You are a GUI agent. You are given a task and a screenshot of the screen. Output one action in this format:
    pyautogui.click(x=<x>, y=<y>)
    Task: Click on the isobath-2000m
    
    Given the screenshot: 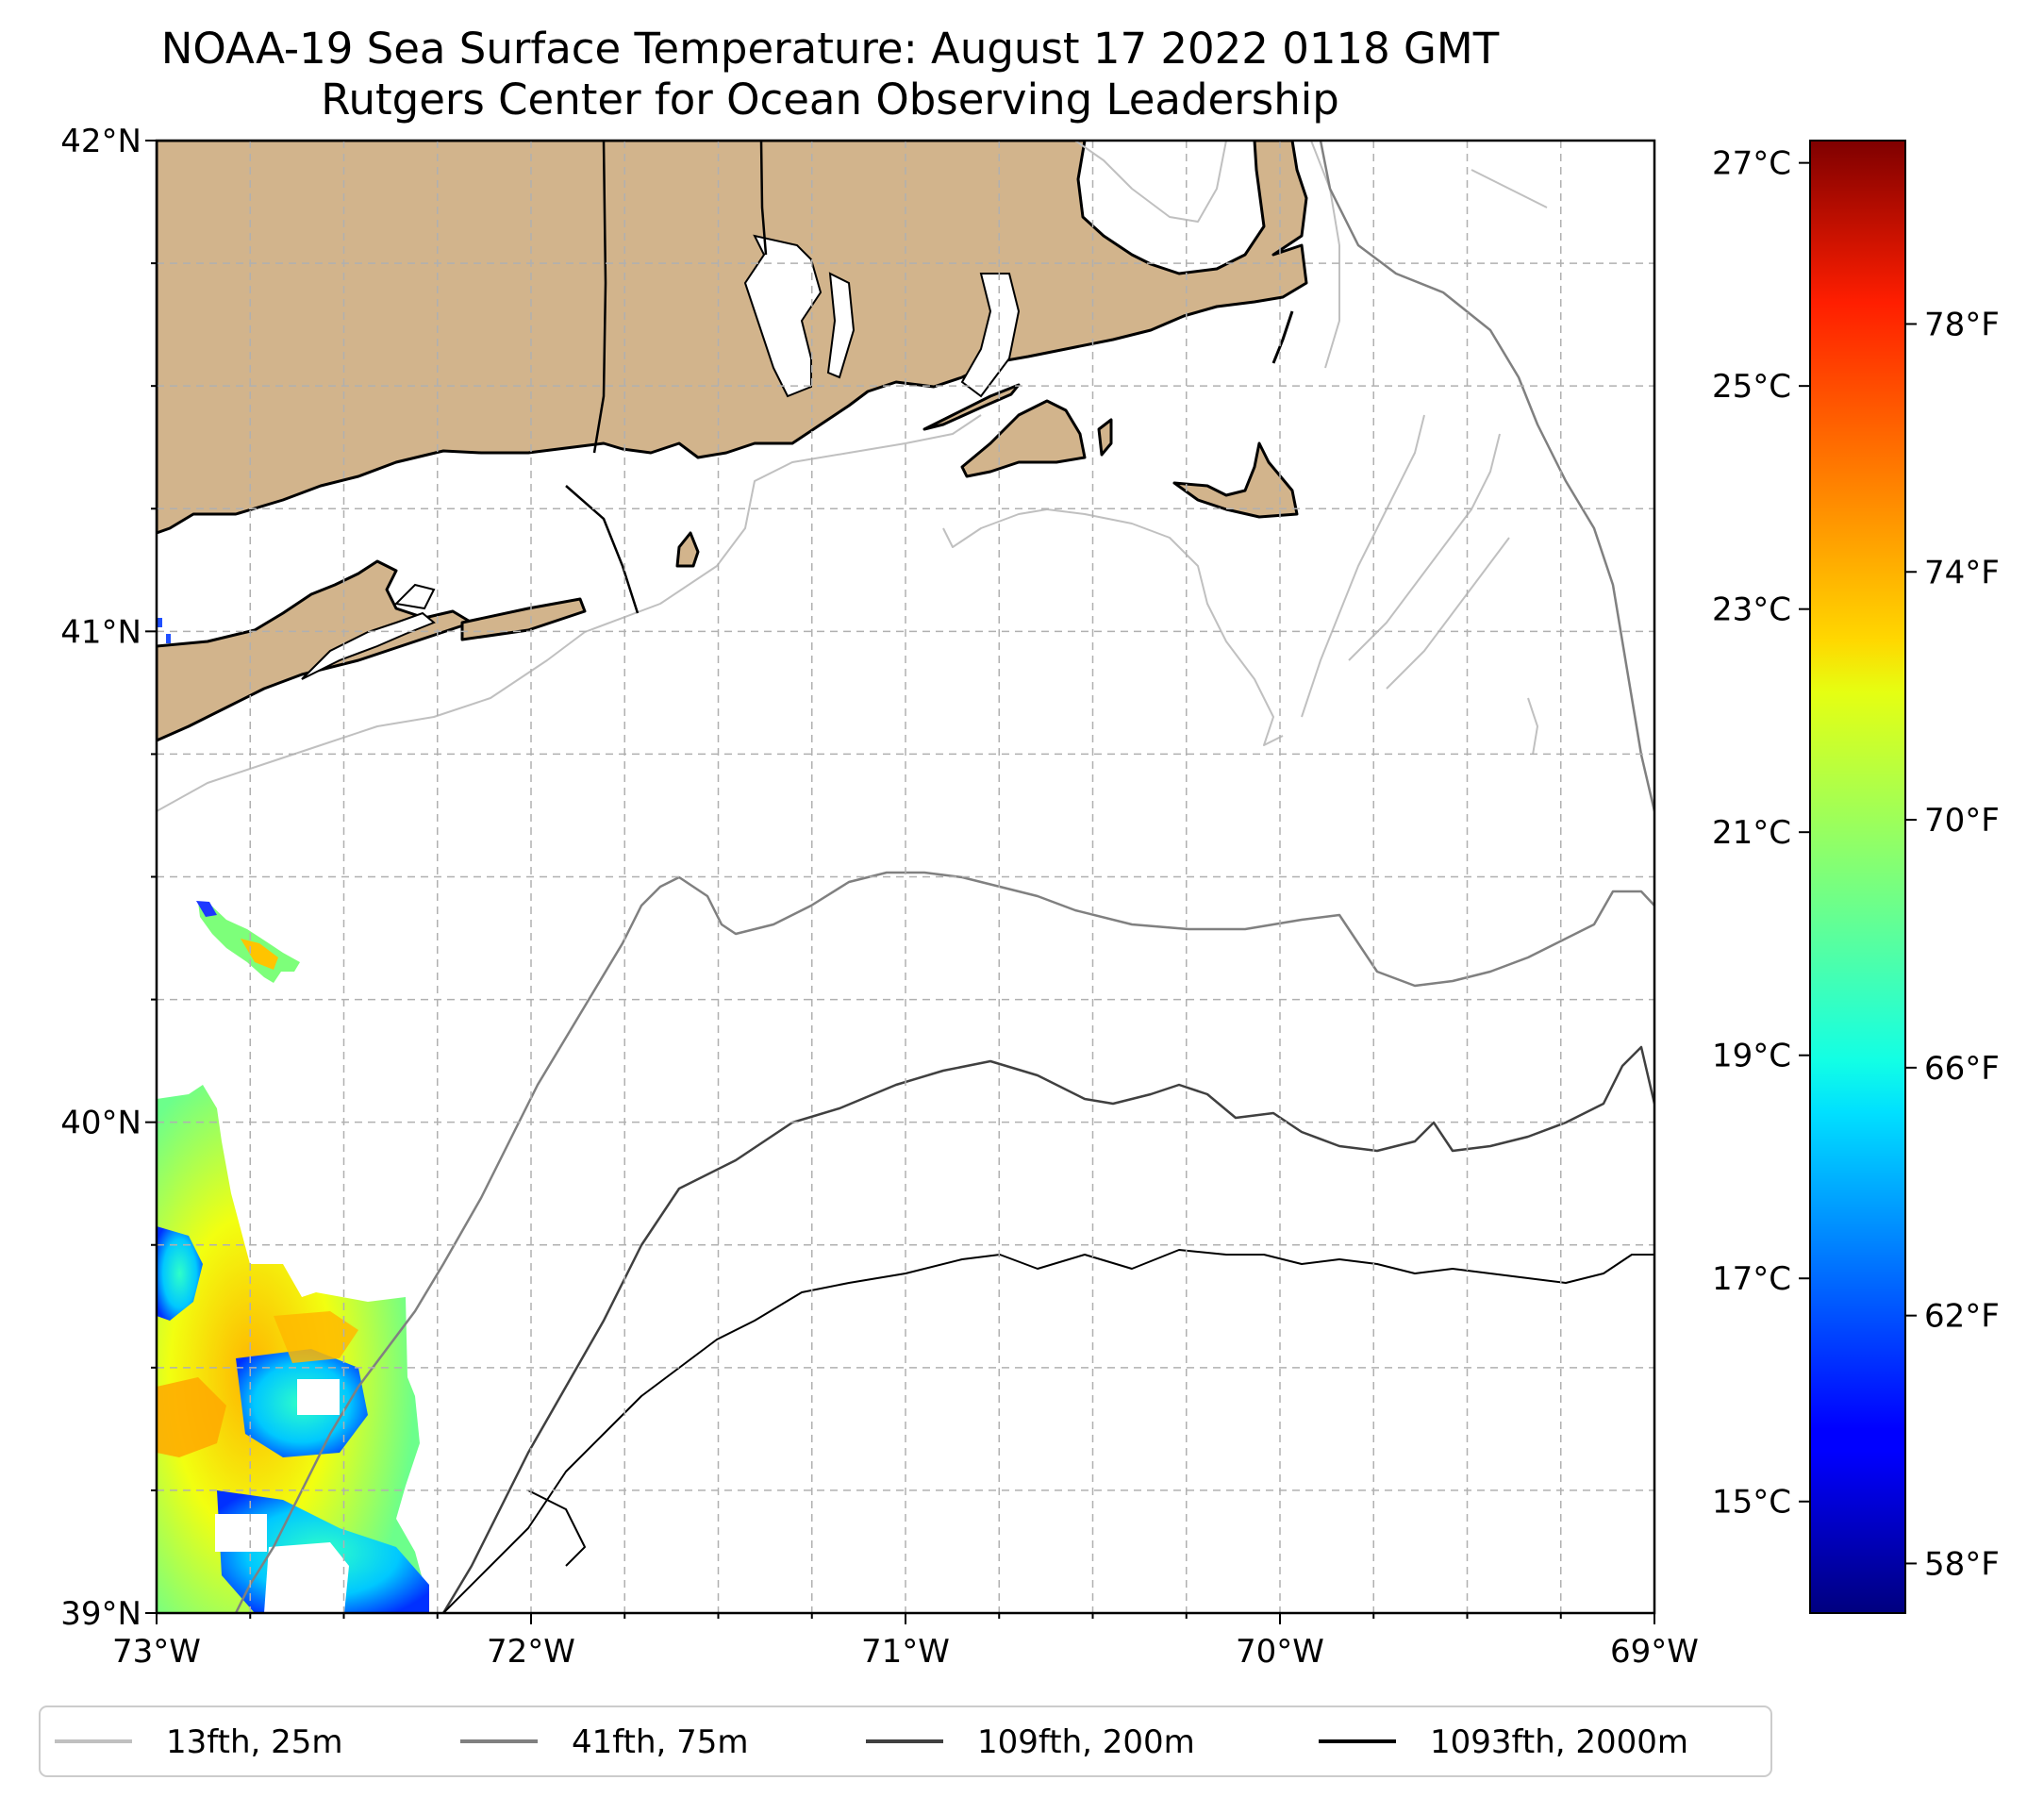 What is the action you would take?
    pyautogui.click(x=1048, y=1431)
    